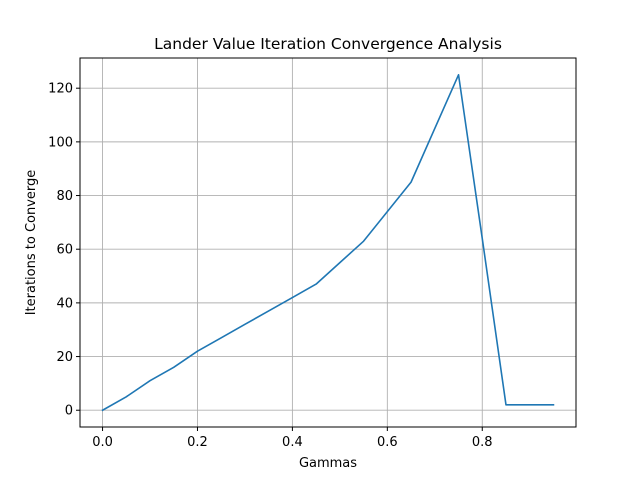  Describe the element at coordinates (387, 442) in the screenshot. I see `x-tick-label: 0.6` at that location.